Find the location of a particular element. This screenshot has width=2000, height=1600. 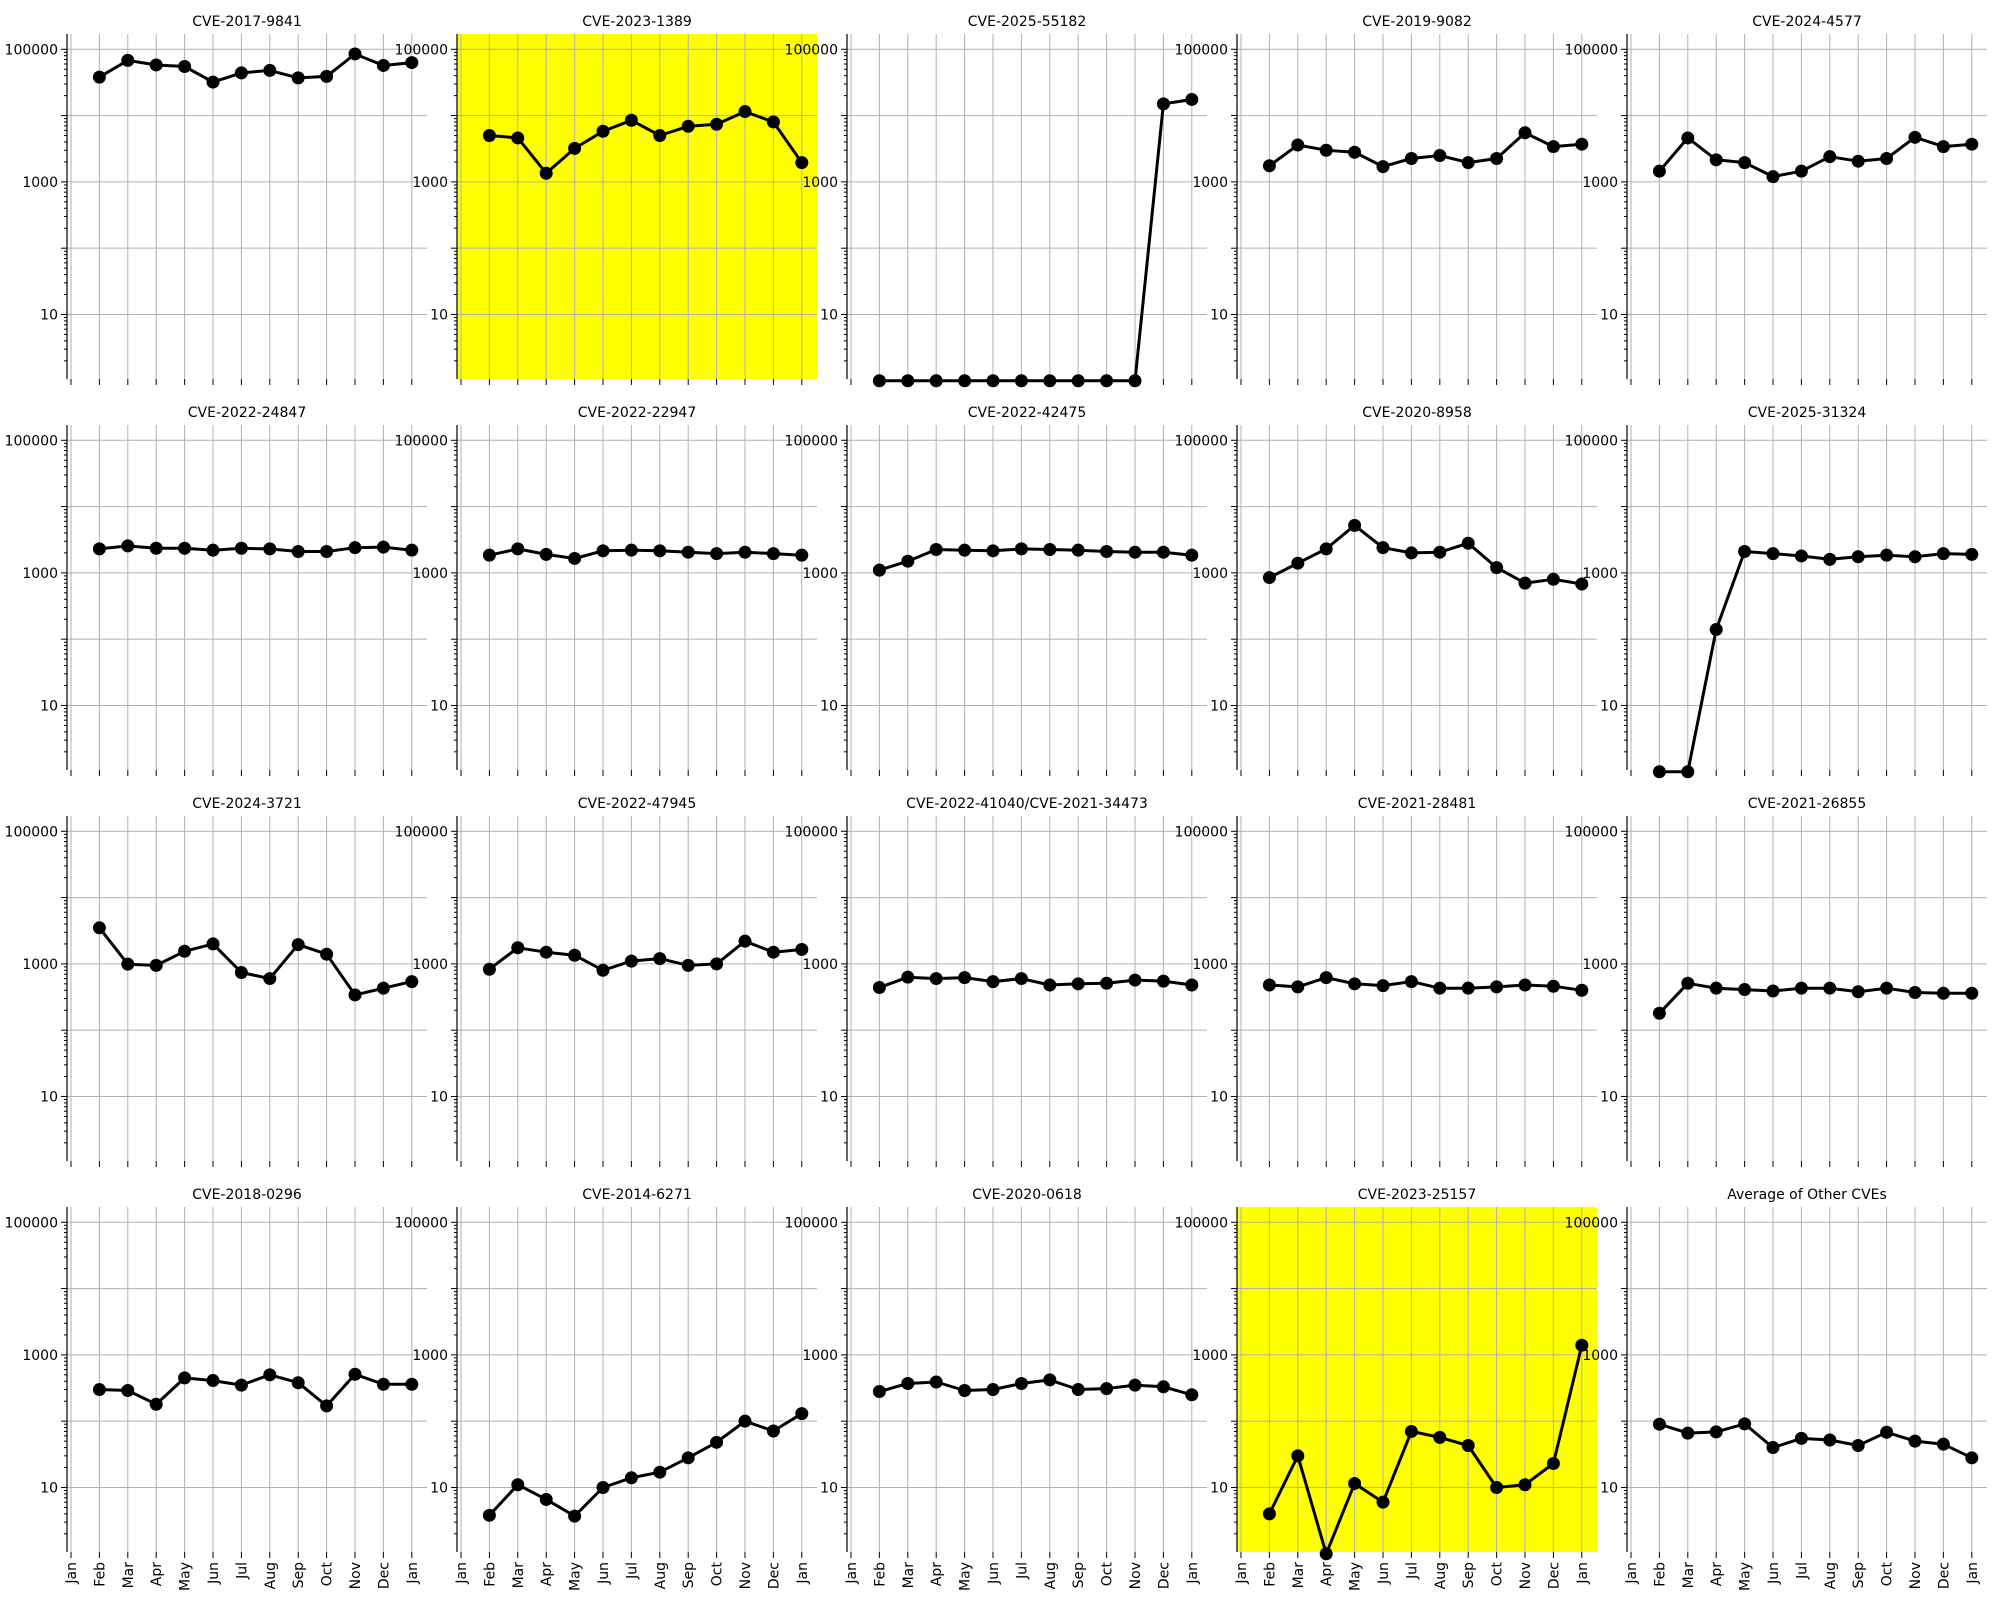

subplot: 10 1000 100000 CVE-2023-1389 is located at coordinates (606, 199).